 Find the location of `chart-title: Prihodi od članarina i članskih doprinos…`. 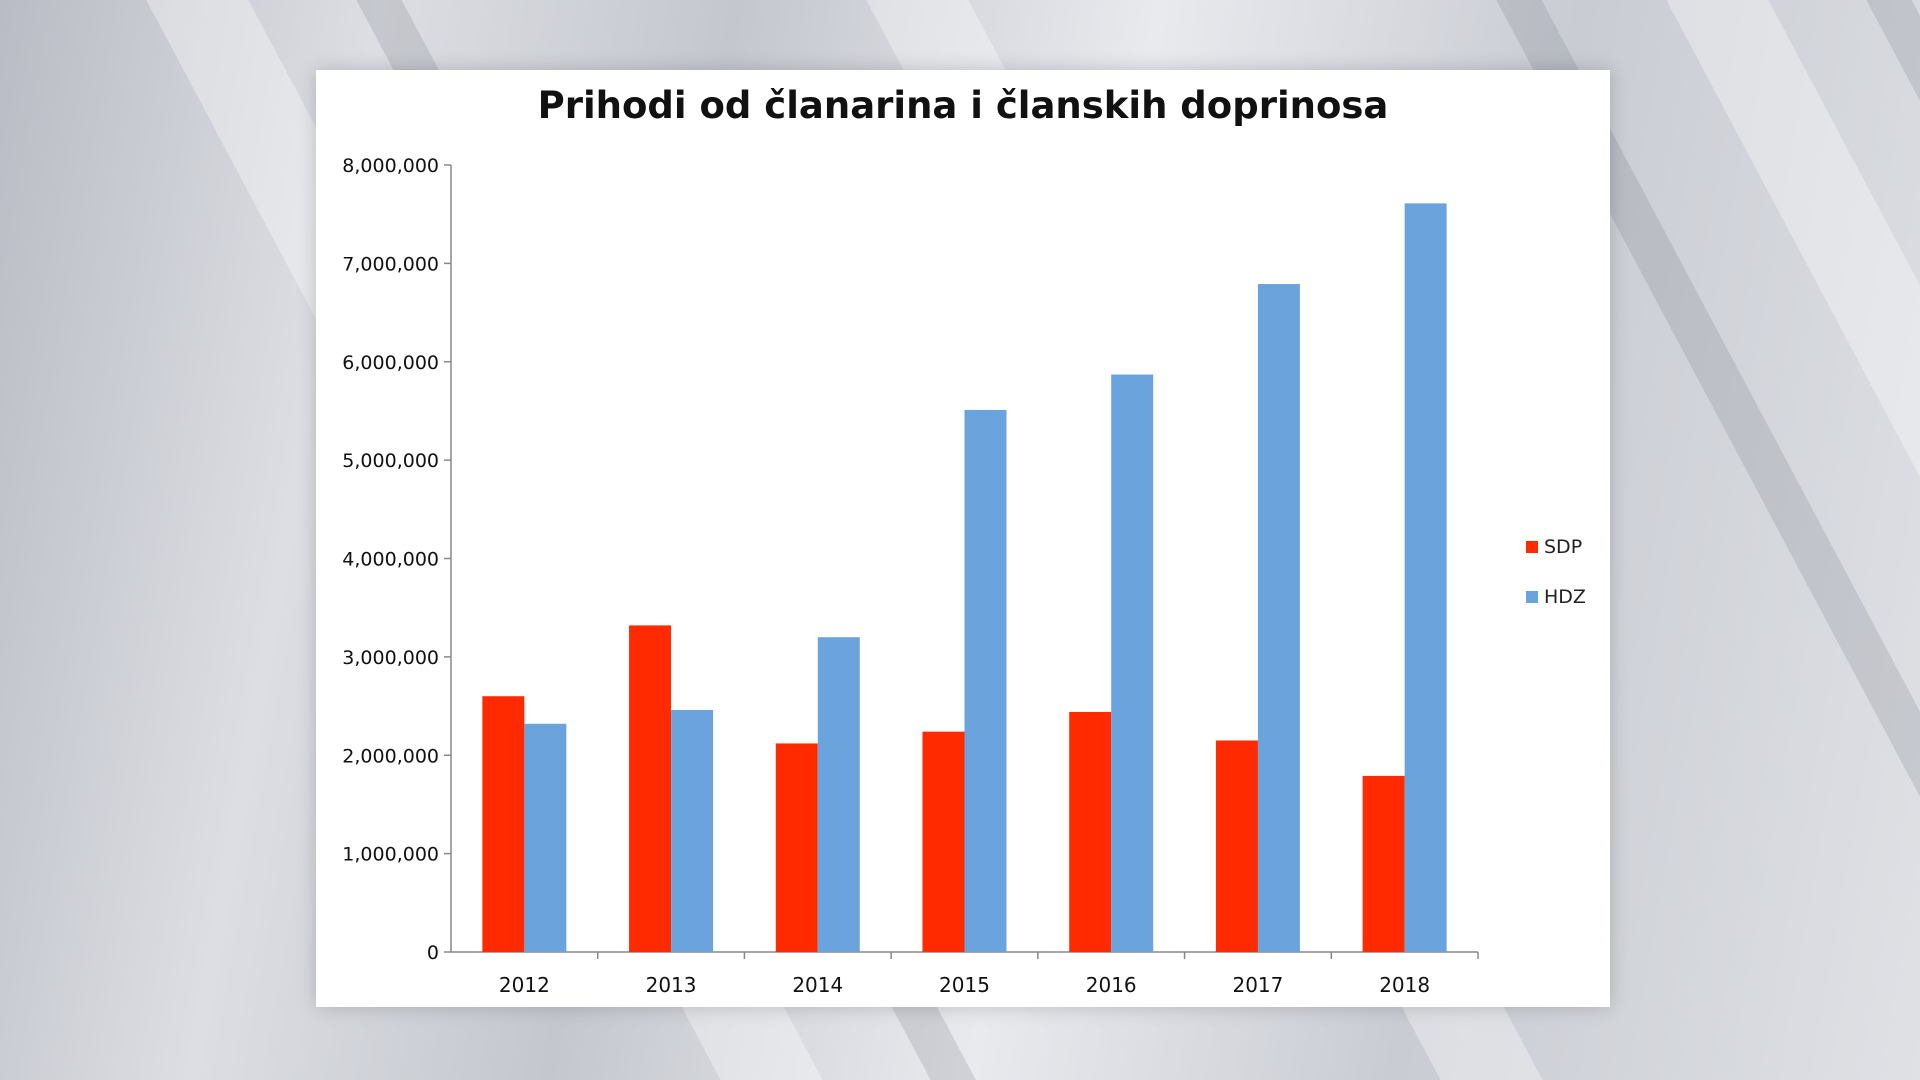

chart-title: Prihodi od članarina i članskih doprinos… is located at coordinates (963, 105).